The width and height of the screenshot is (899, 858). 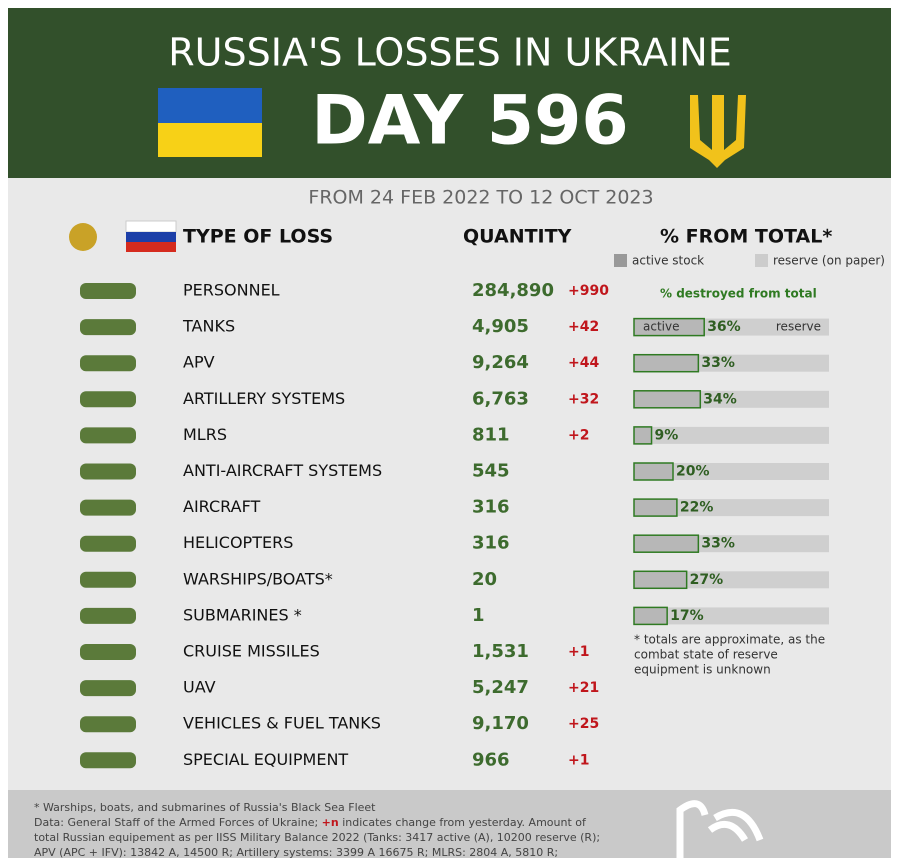 I want to click on bar-percent: 36%, so click(x=724, y=327).